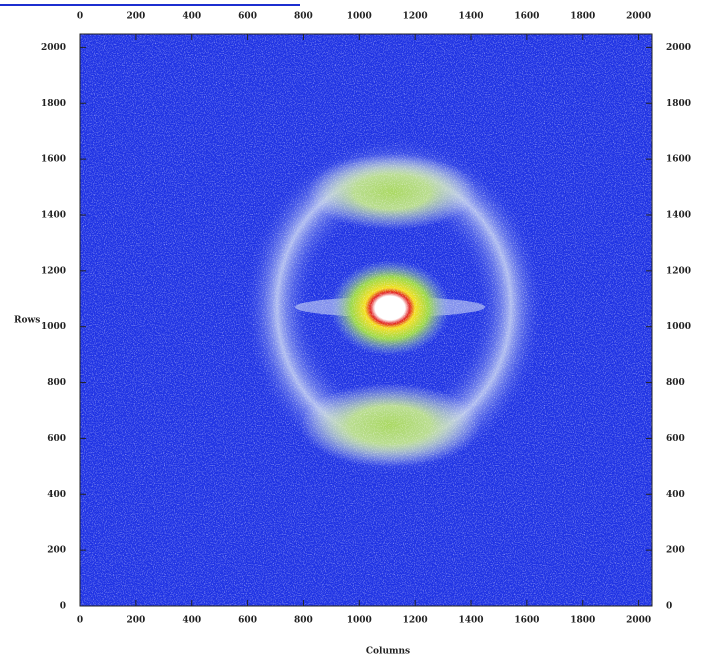 The height and width of the screenshot is (664, 723). What do you see at coordinates (675, 551) in the screenshot?
I see `y-tick-label-right: 200` at bounding box center [675, 551].